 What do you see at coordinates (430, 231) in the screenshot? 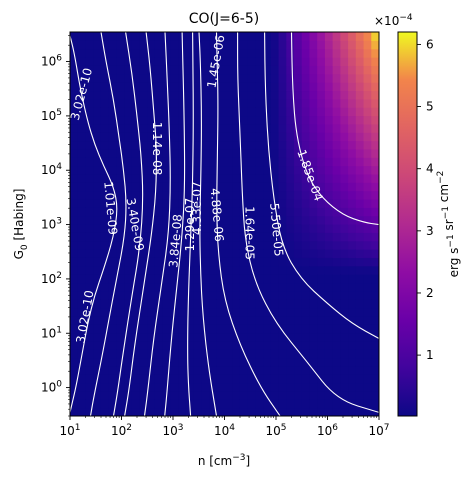
I see `colorbar-tick-label: 3` at bounding box center [430, 231].